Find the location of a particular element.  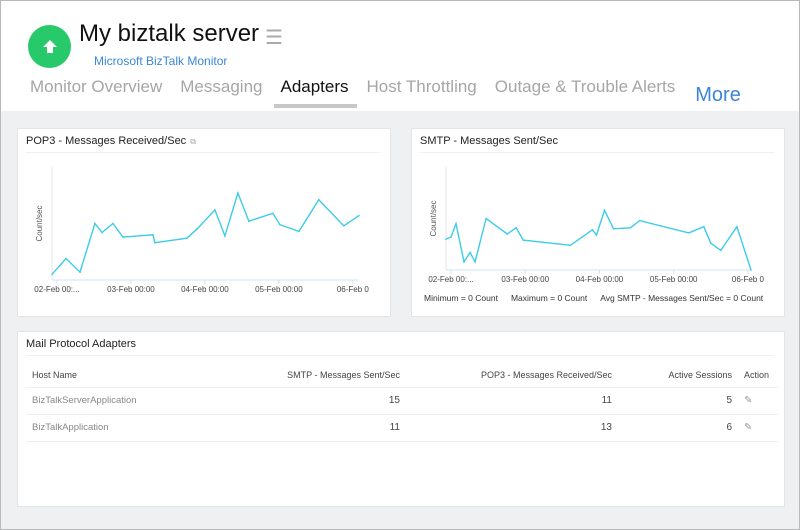

active-sessions-cell: 6 is located at coordinates (678, 428).